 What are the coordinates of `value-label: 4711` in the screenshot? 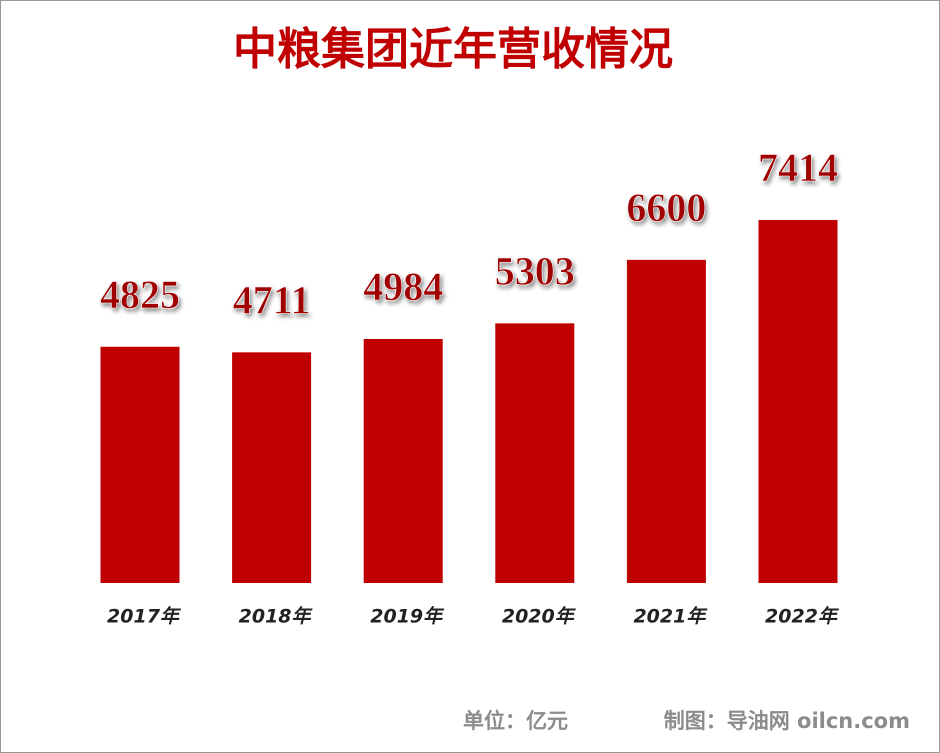 It's located at (272, 300).